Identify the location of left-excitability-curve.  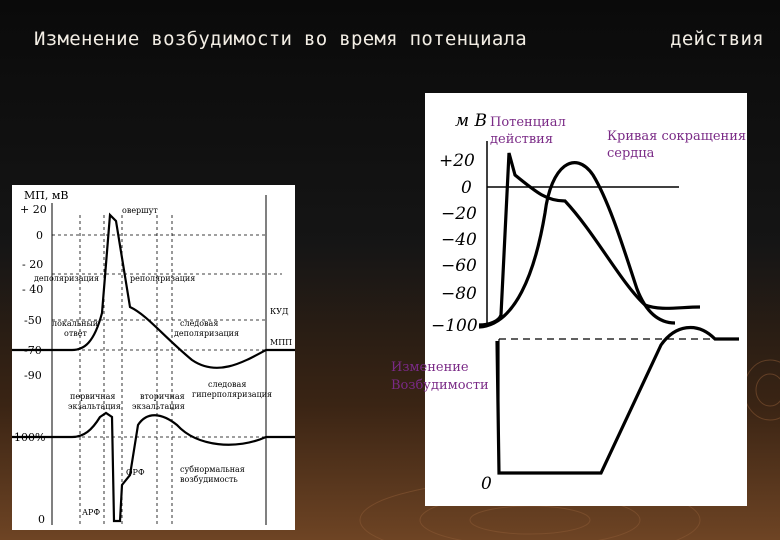
(153, 467).